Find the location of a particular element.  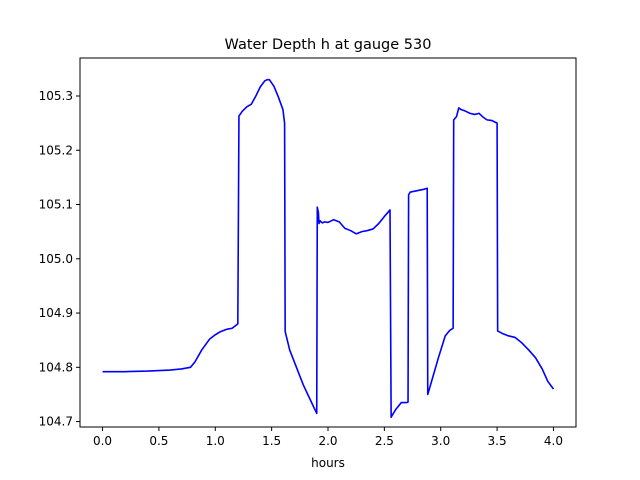

y-axis: 104.7 104.8 104.9 105.0 105.1 105.2 105.3 is located at coordinates (59, 259).